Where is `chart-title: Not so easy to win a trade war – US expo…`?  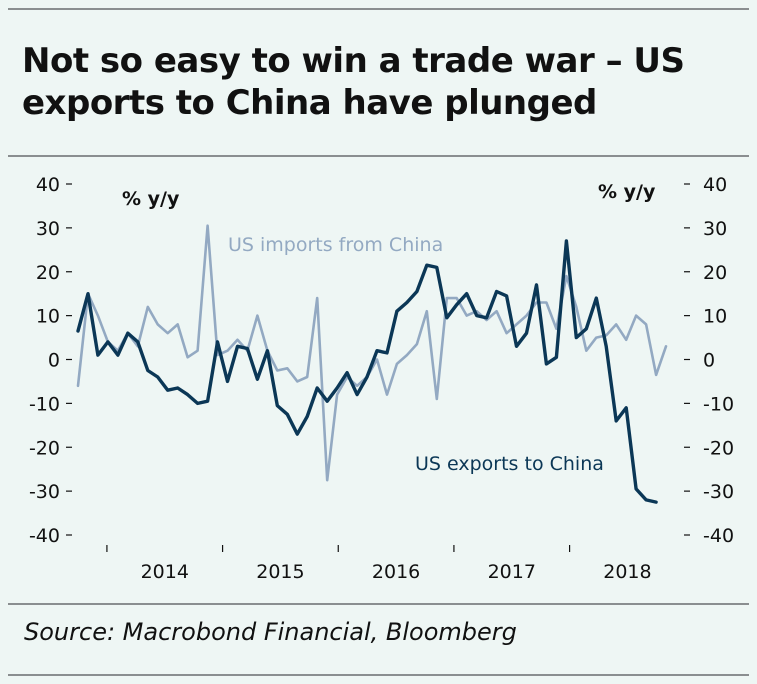
chart-title: Not so easy to win a trade war – US expo… is located at coordinates (353, 82).